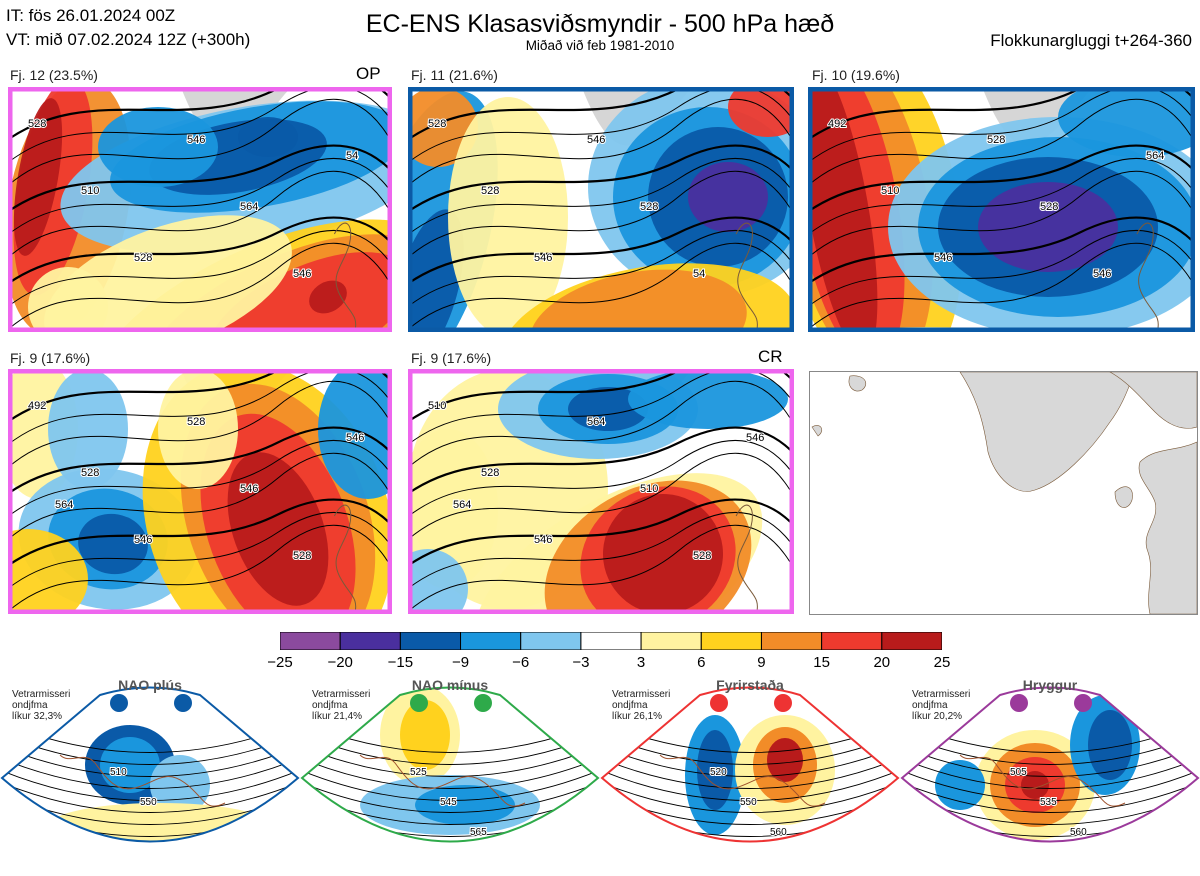 This screenshot has height=876, width=1200. What do you see at coordinates (1003, 493) in the screenshot?
I see `empty-map-panel` at bounding box center [1003, 493].